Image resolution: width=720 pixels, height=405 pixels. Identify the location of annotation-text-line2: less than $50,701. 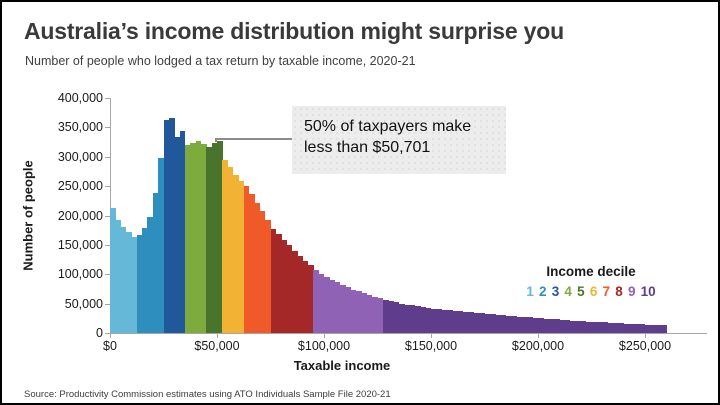
(367, 147).